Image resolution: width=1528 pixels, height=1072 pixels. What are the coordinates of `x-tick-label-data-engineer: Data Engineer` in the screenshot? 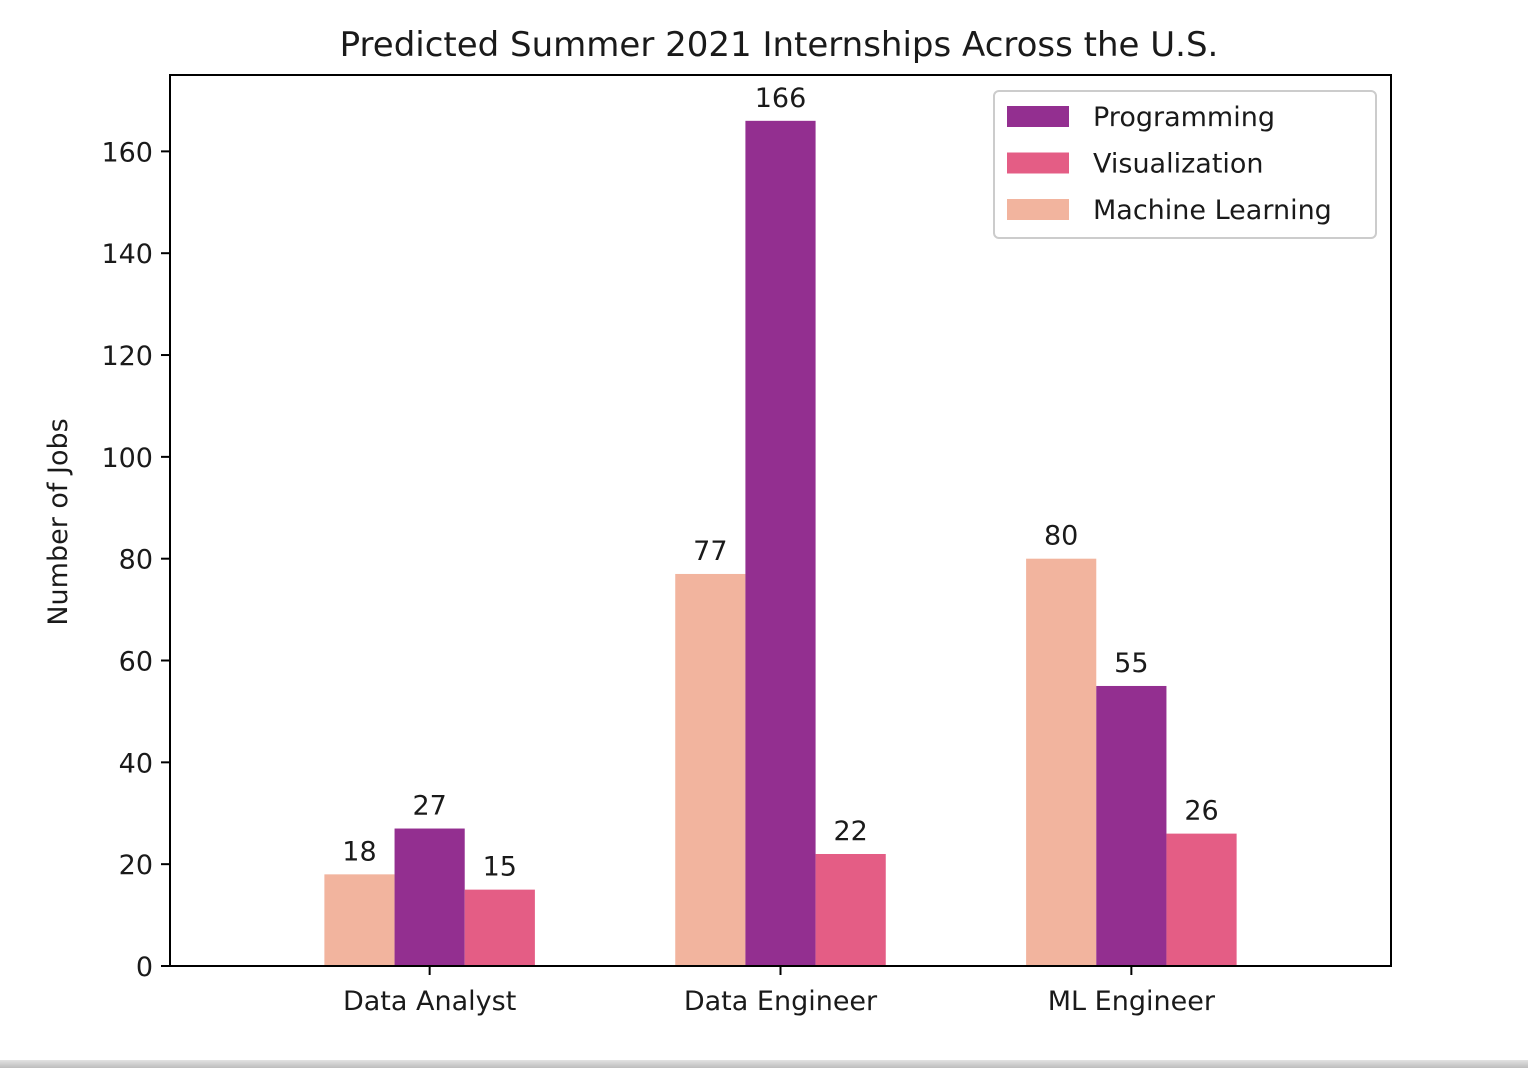 It's located at (781, 1001).